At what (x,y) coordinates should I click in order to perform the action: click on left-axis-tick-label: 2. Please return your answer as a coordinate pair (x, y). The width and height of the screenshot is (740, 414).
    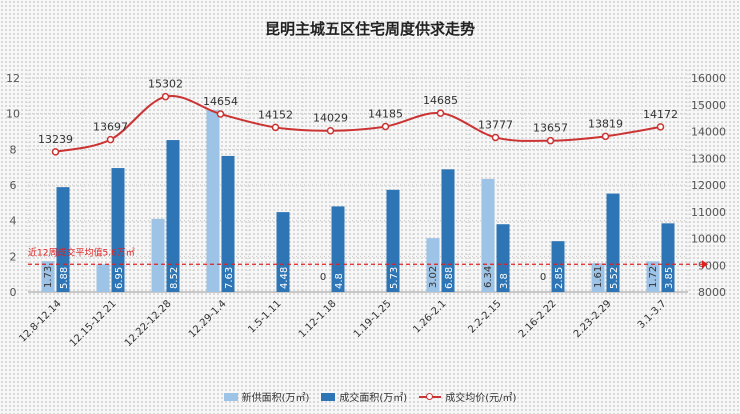
    Looking at the image, I should click on (13, 256).